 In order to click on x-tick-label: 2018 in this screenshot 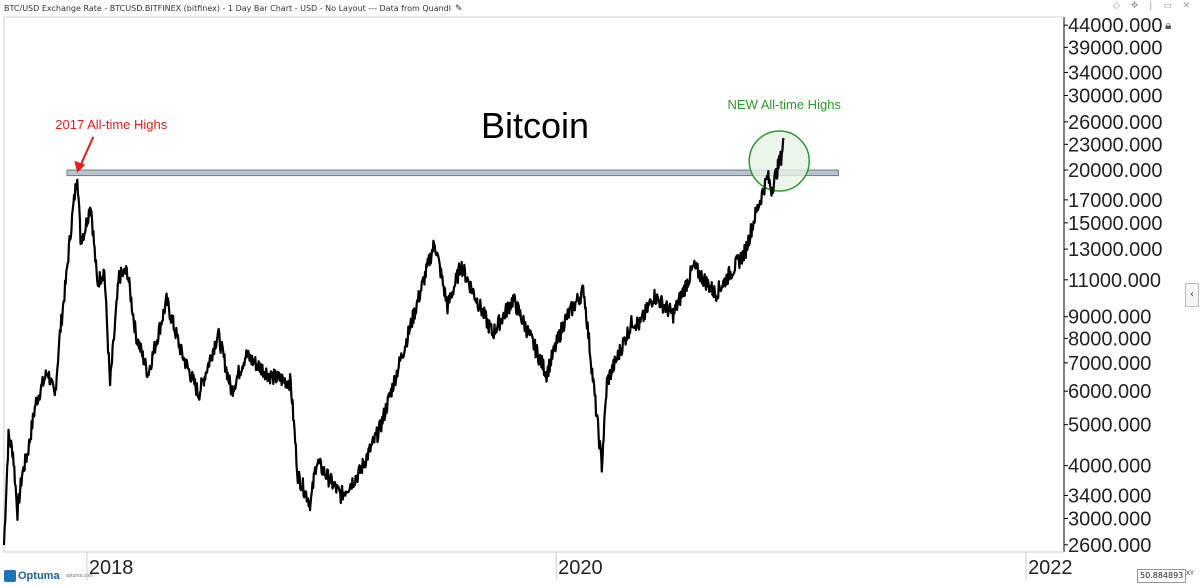, I will do `click(111, 568)`.